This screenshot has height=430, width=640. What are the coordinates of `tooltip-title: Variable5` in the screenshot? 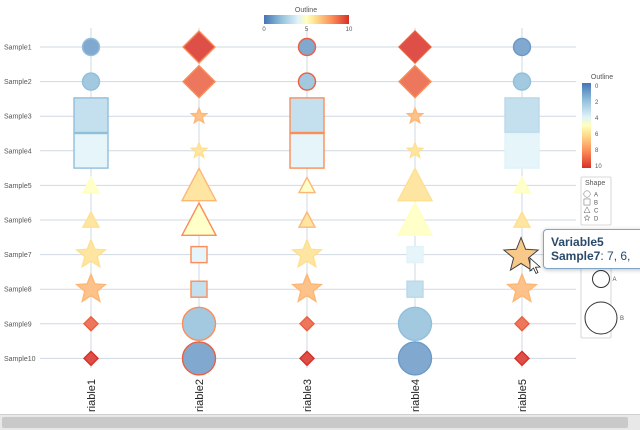 It's located at (577, 242).